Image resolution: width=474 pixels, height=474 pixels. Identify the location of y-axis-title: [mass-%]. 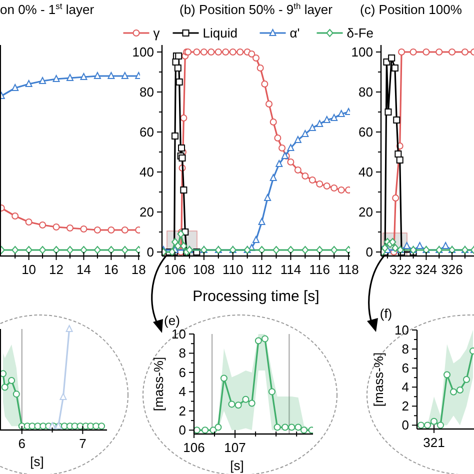
(378, 379).